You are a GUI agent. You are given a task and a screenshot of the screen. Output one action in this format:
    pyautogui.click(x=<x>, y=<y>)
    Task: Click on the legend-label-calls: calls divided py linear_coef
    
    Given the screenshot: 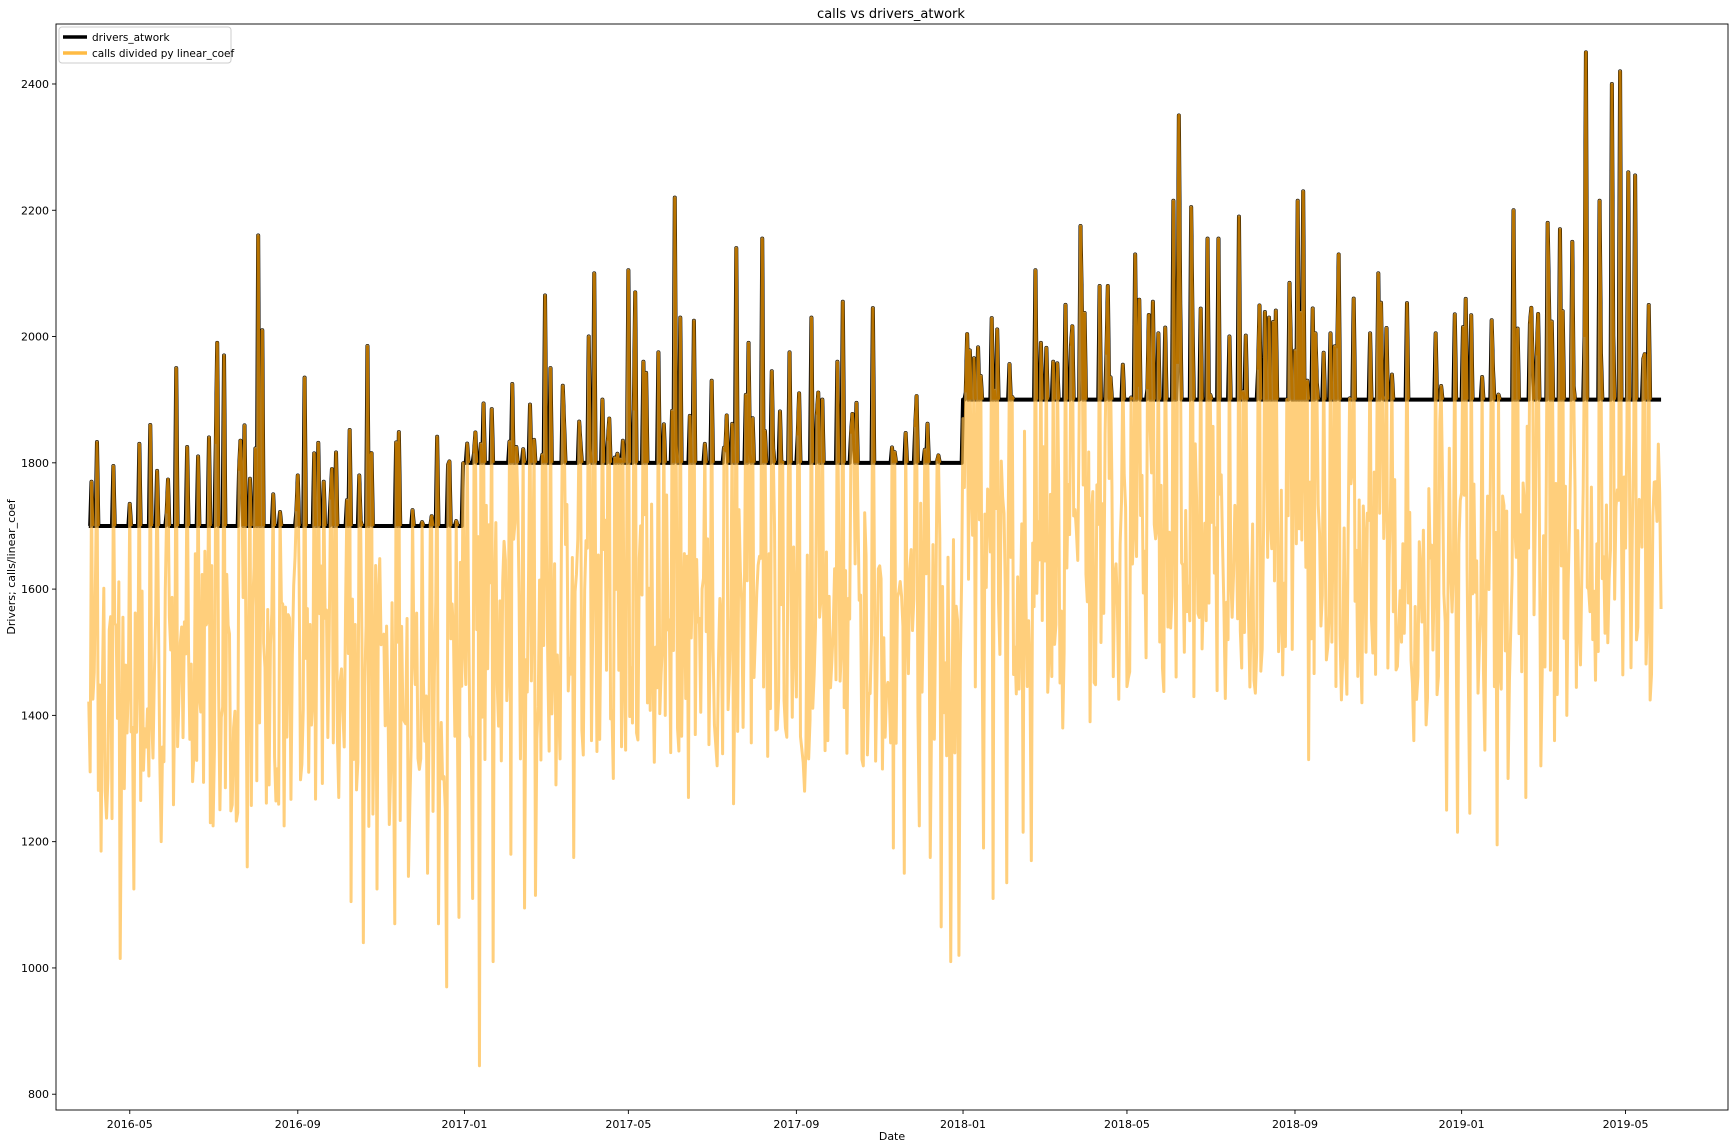 What is the action you would take?
    pyautogui.click(x=163, y=54)
    